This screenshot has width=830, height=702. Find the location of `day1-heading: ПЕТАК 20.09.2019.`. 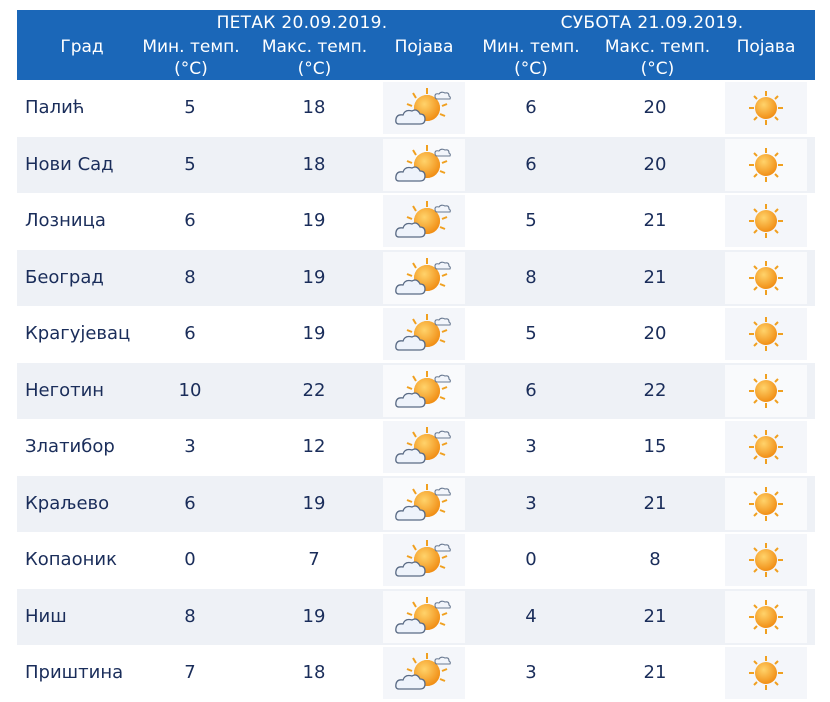

day1-heading: ПЕТАК 20.09.2019. is located at coordinates (302, 23).